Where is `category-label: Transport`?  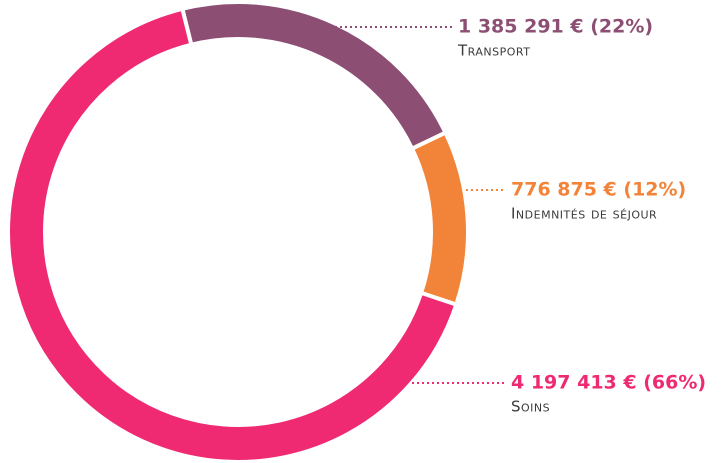
category-label: Transport is located at coordinates (493, 51).